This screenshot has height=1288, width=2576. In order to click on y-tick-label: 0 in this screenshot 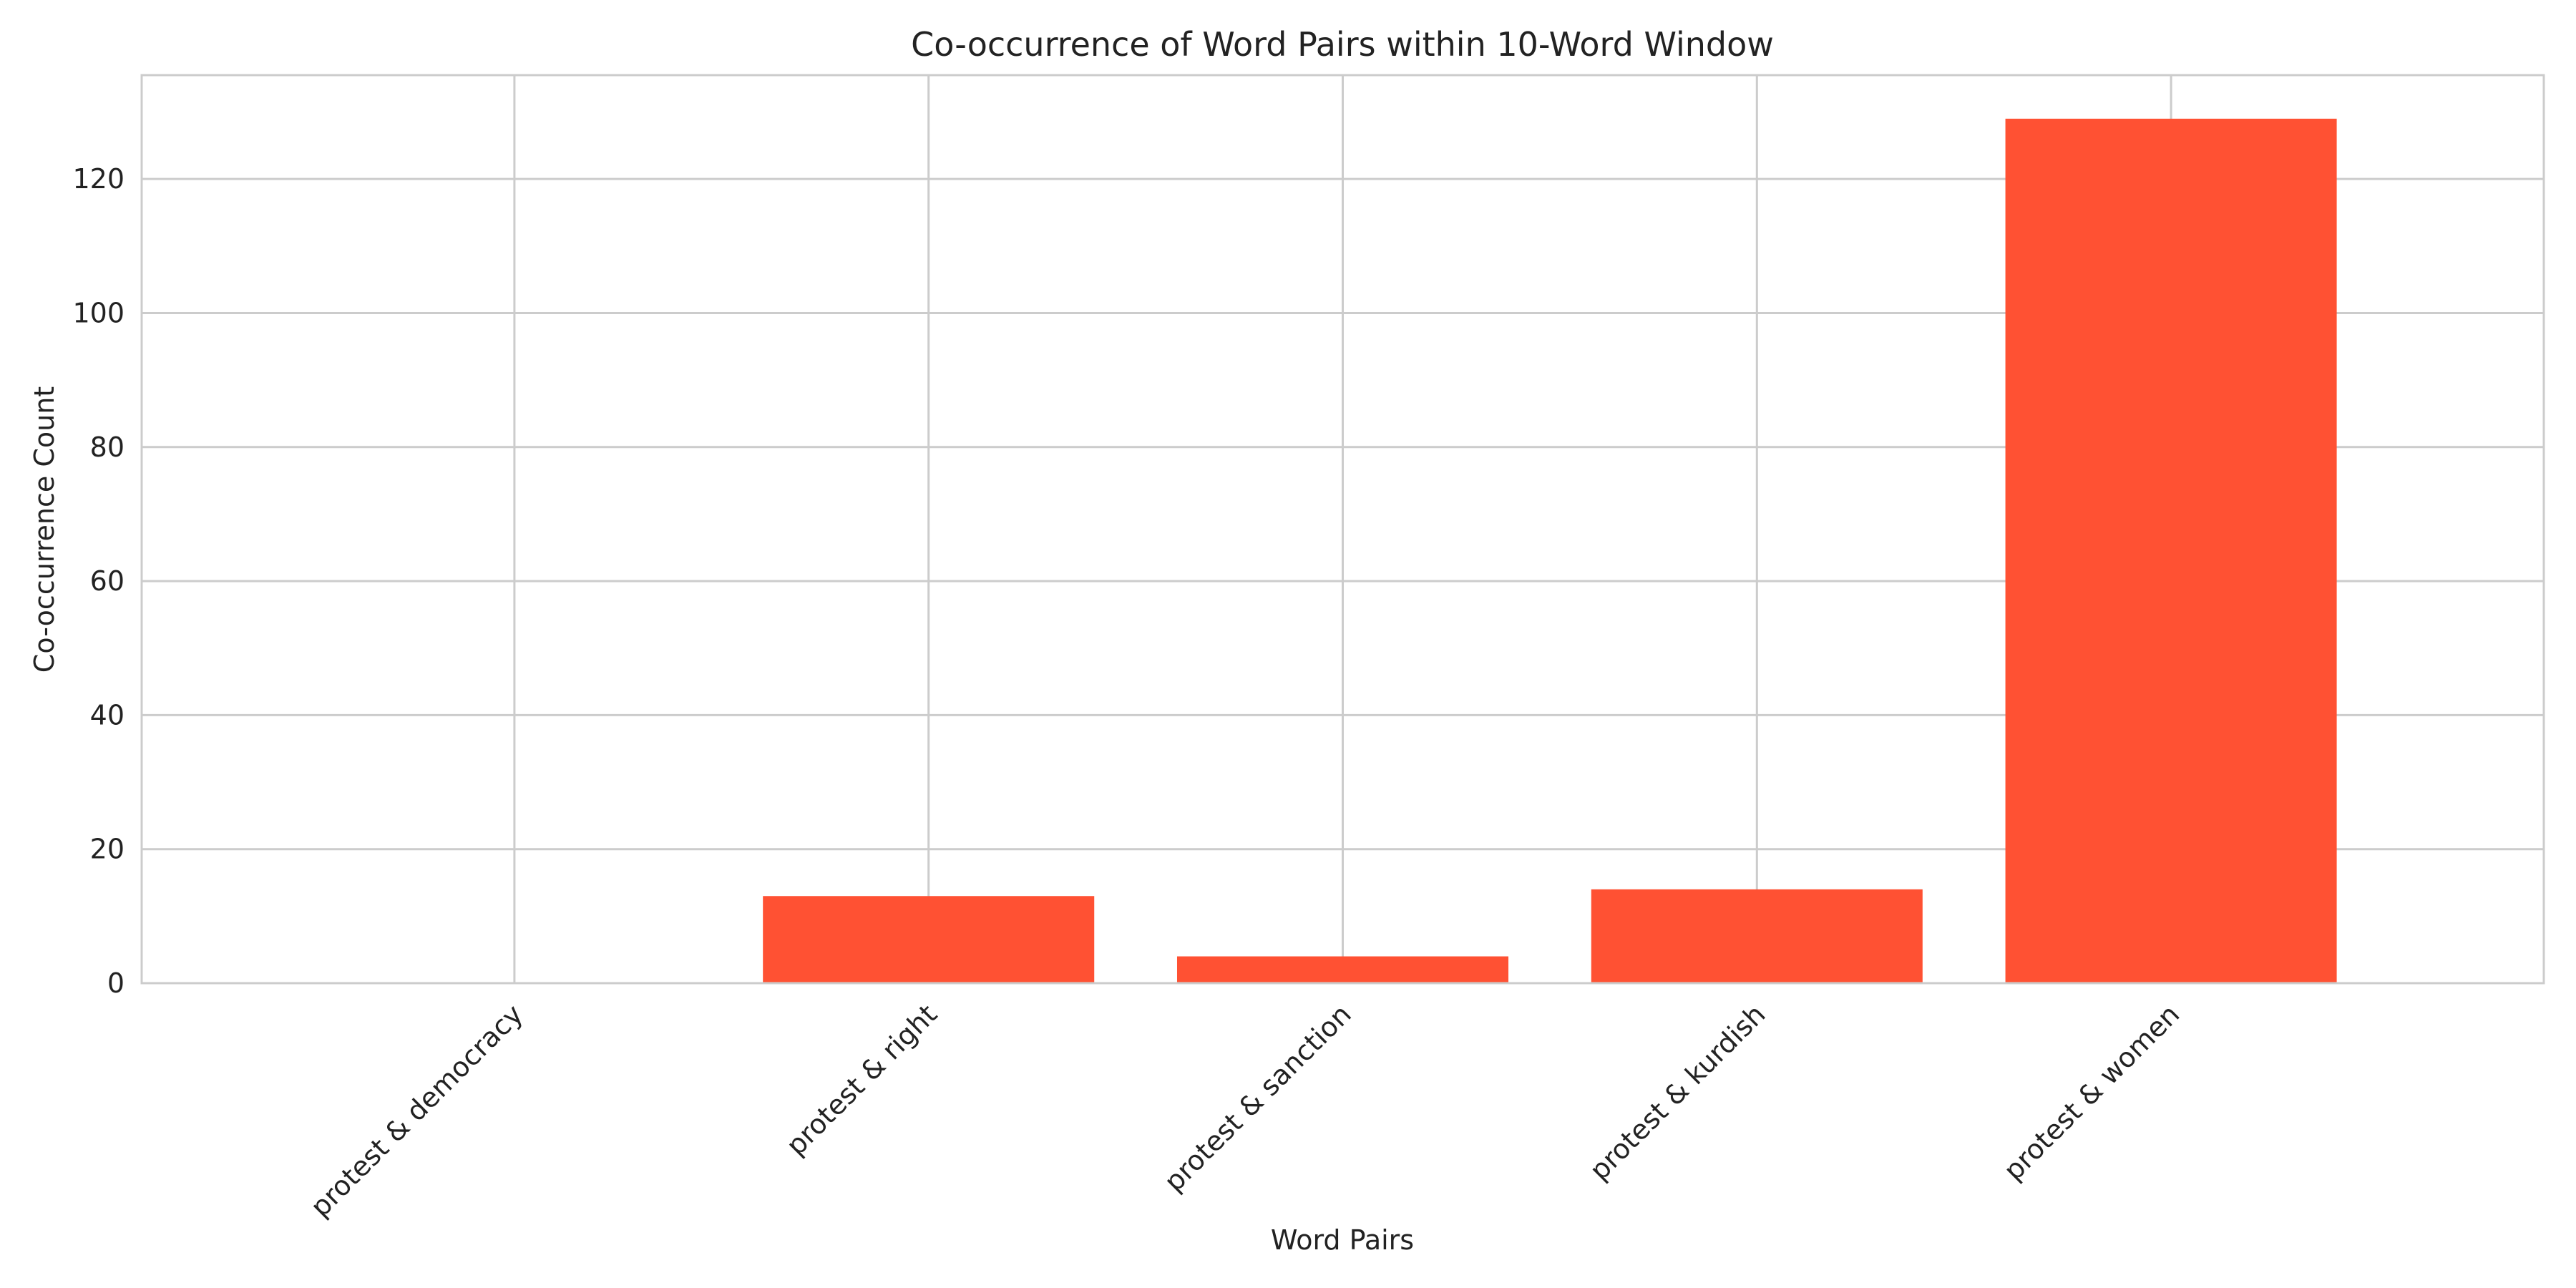, I will do `click(116, 983)`.